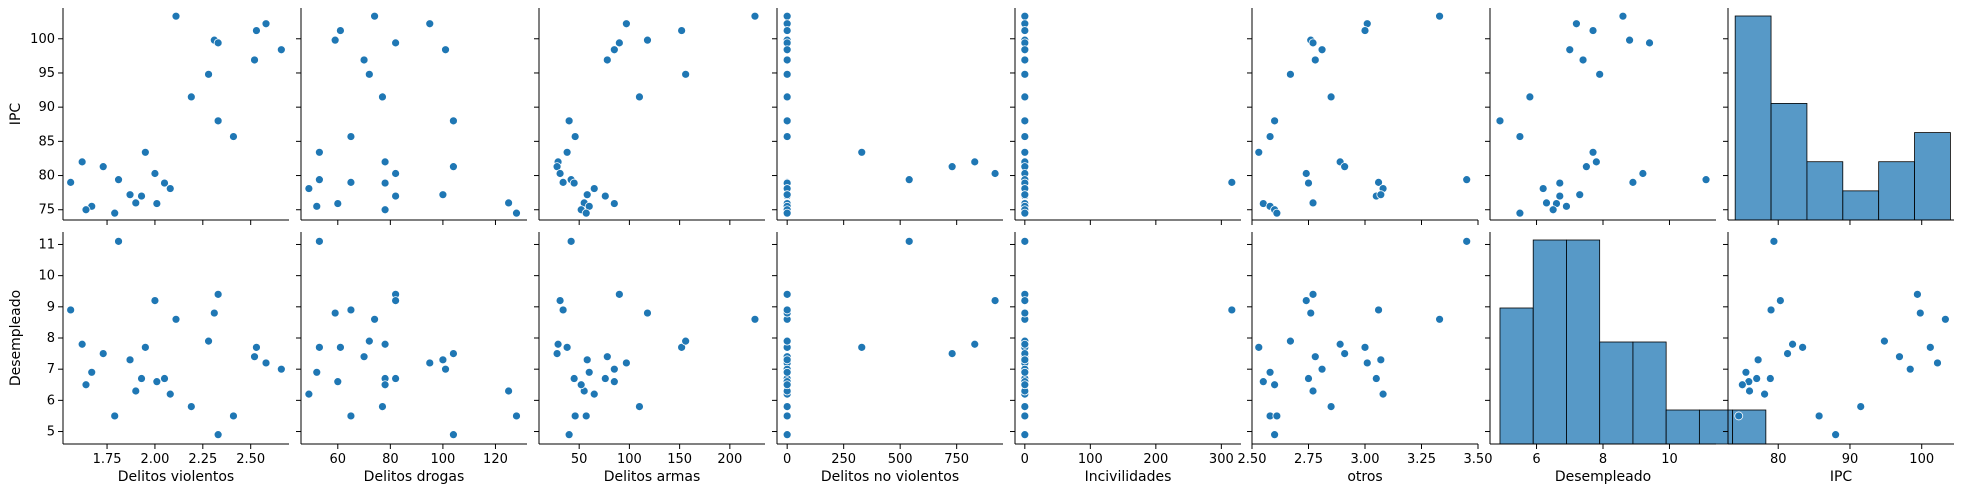  Describe the element at coordinates (154, 459) in the screenshot. I see `x-tick-label-violentos-1: 2.00` at that location.